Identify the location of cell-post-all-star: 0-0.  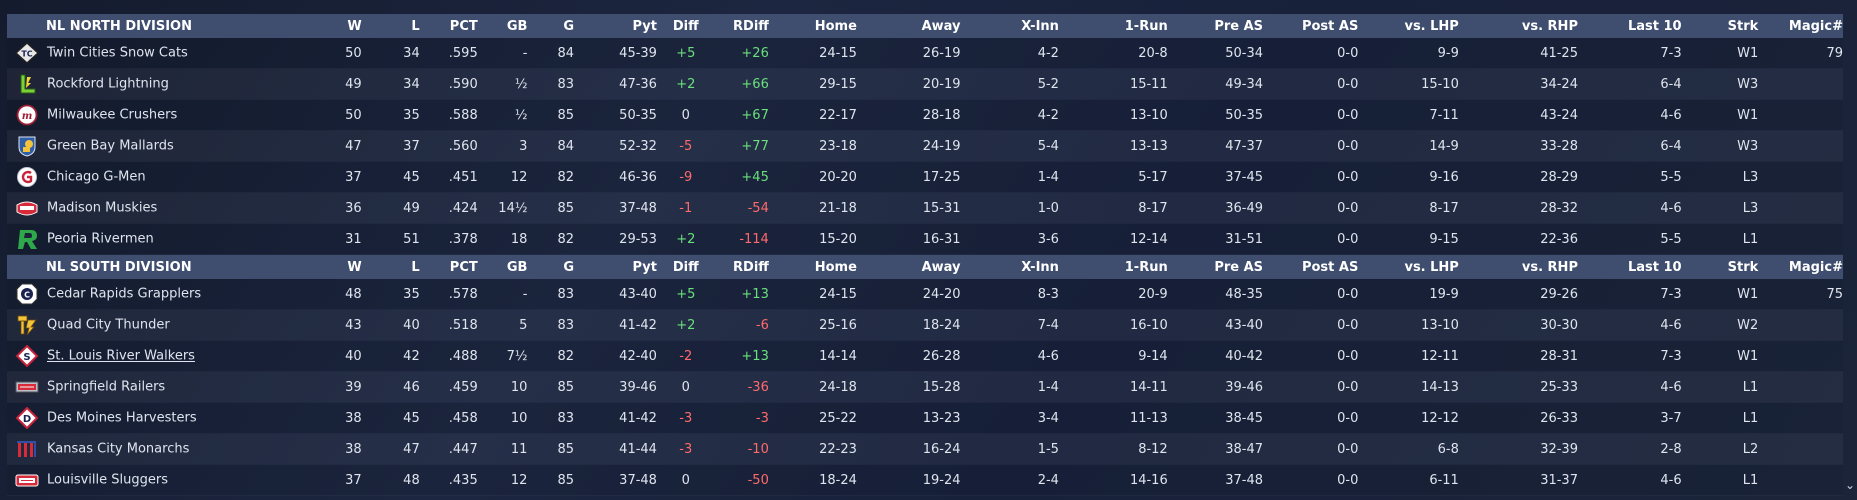
(1321, 418).